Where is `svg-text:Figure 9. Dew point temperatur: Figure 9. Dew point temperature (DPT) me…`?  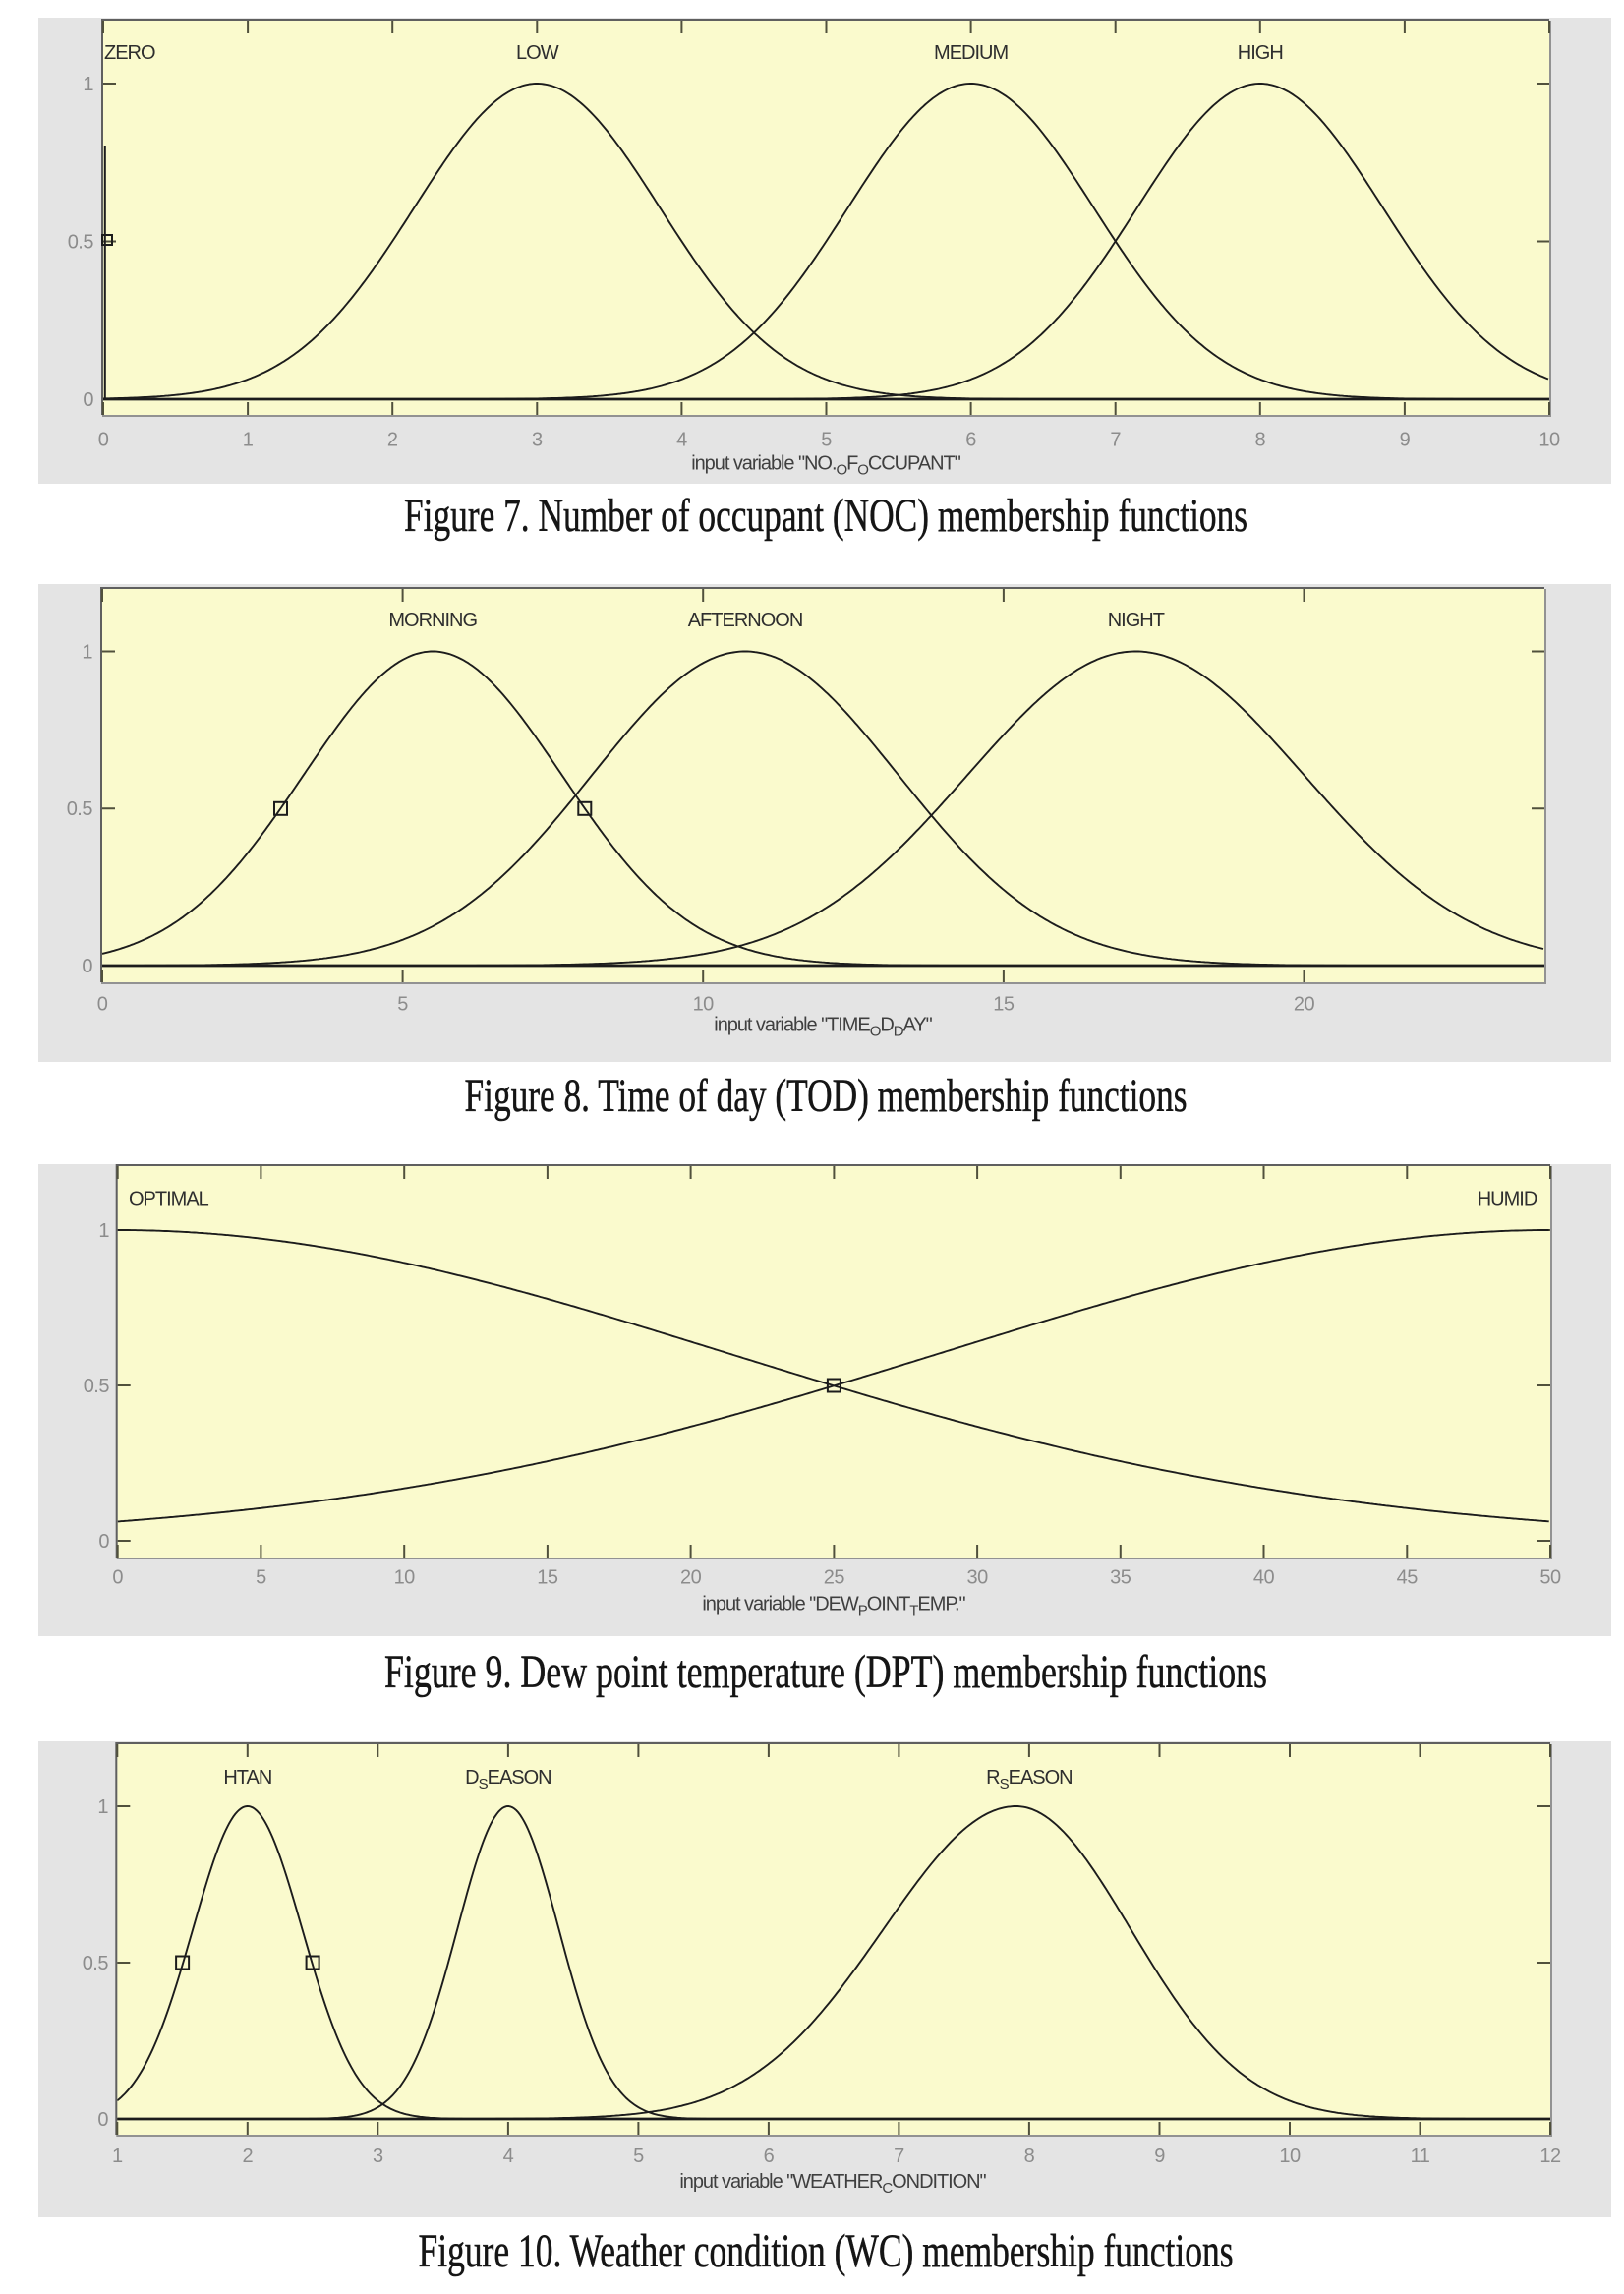
svg-text:Figure 9. Dew point temperatur: Figure 9. Dew point temperature (DPT) me… is located at coordinates (825, 1672).